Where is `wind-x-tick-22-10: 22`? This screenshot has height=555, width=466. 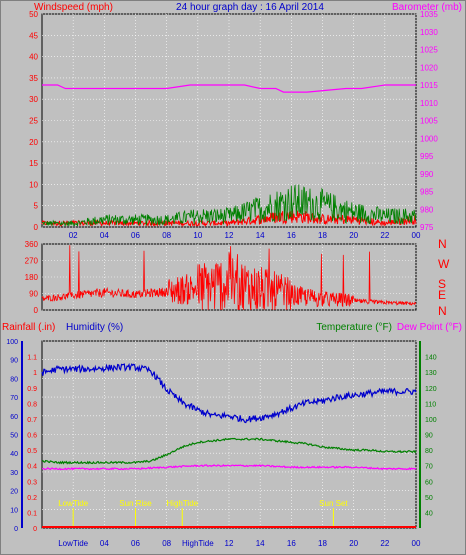 wind-x-tick-22-10: 22 is located at coordinates (384, 235).